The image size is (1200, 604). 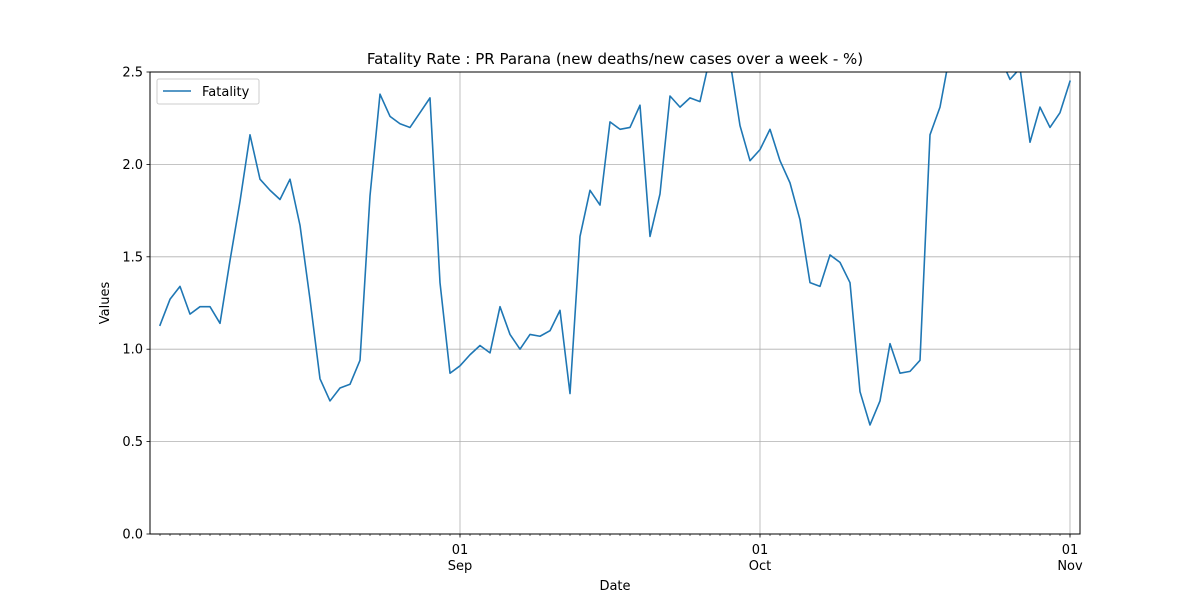 What do you see at coordinates (105, 303) in the screenshot?
I see `y-axis-label: Values` at bounding box center [105, 303].